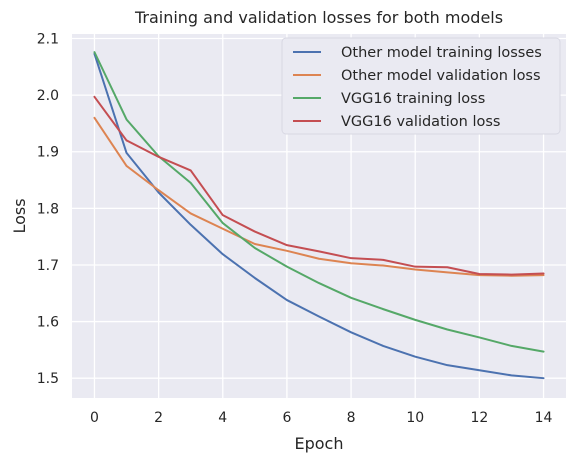 This screenshot has width=577, height=463. Describe the element at coordinates (48, 323) in the screenshot. I see `y-tick-label: 1.6` at that location.